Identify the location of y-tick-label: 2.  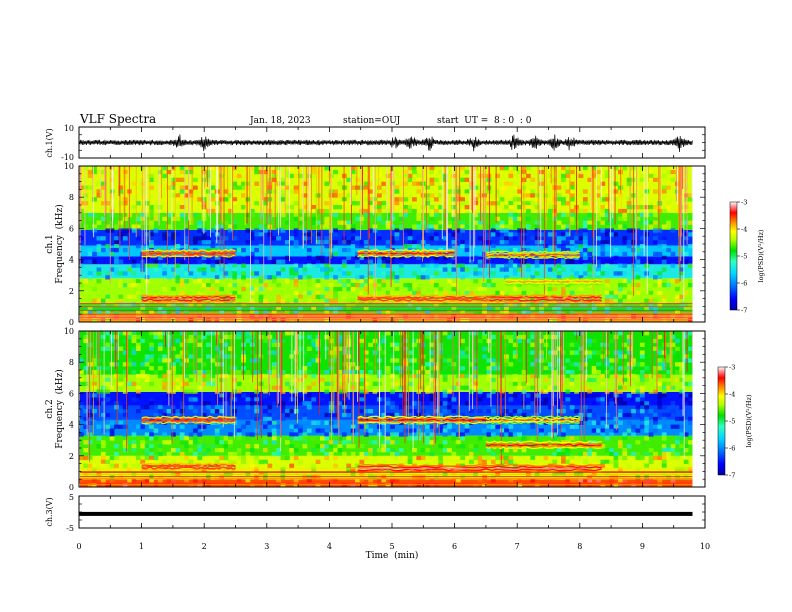
(71, 291).